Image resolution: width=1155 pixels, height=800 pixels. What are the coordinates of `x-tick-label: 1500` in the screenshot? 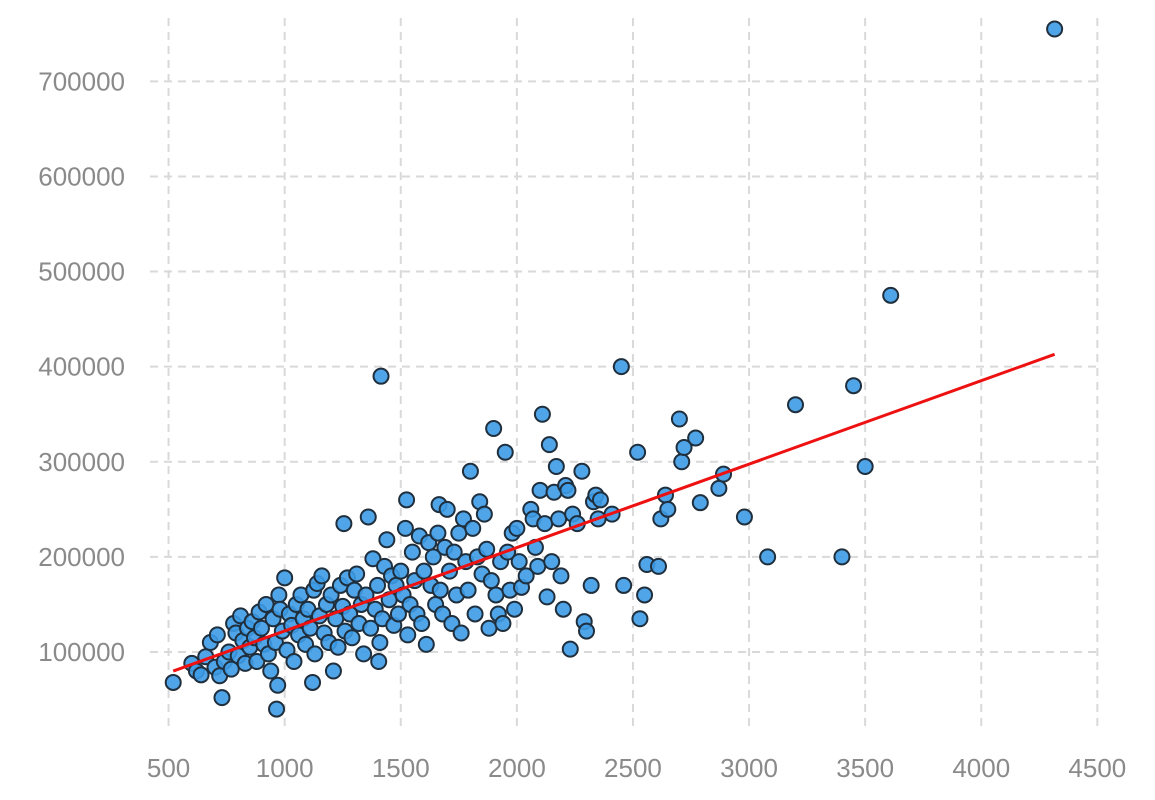 It's located at (401, 768).